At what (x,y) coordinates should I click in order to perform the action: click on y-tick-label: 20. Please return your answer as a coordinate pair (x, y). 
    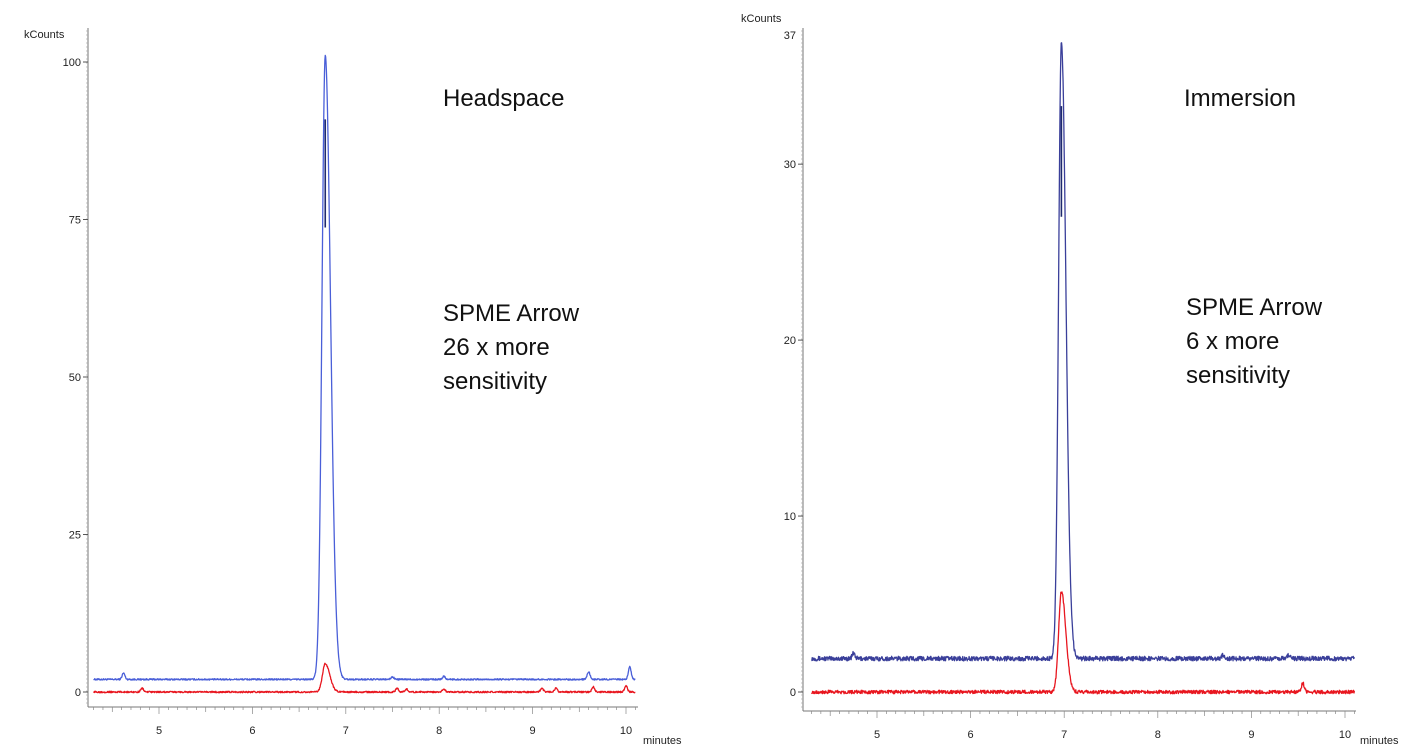
    Looking at the image, I should click on (790, 341).